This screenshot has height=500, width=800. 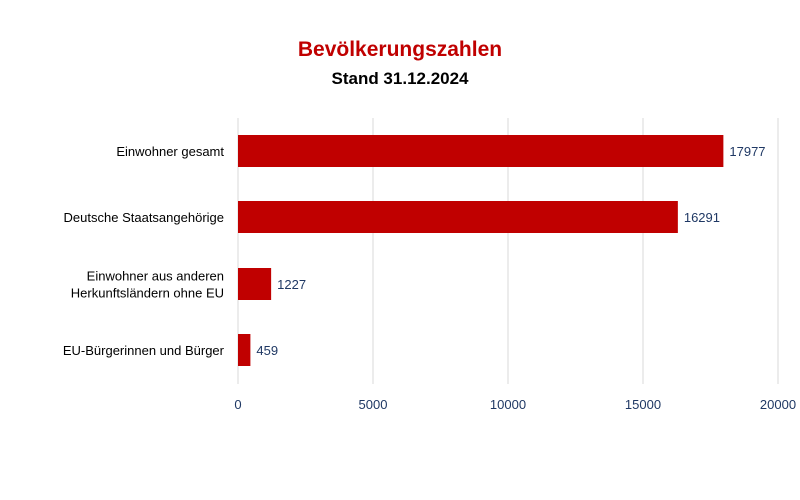 What do you see at coordinates (400, 49) in the screenshot?
I see `chart-title: Bevölkerungszahlen` at bounding box center [400, 49].